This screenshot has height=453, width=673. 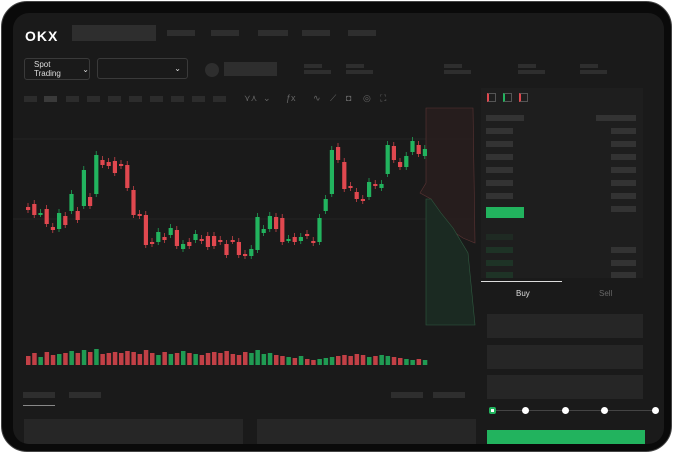 I want to click on wave-icon: ∿, so click(x=317, y=98).